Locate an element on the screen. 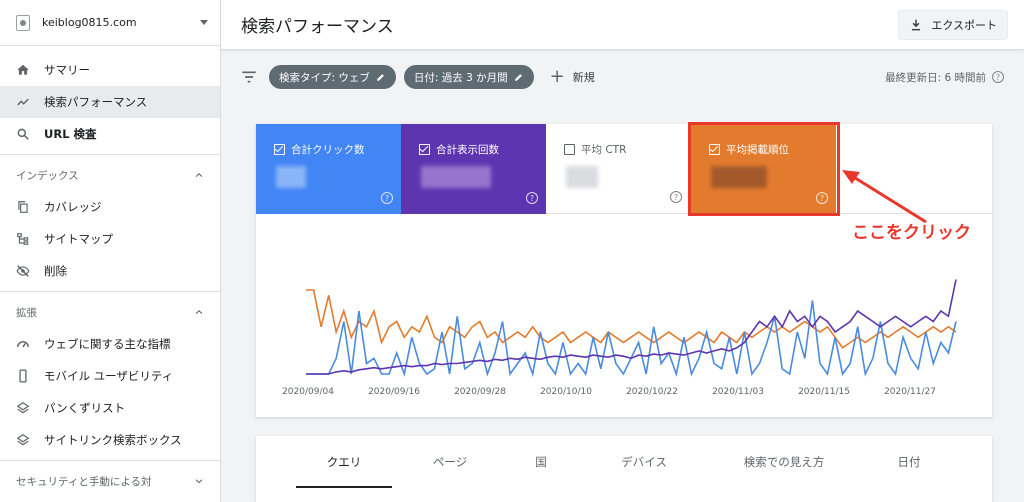  sidebar-item-label: サイトマップ is located at coordinates (78, 239).